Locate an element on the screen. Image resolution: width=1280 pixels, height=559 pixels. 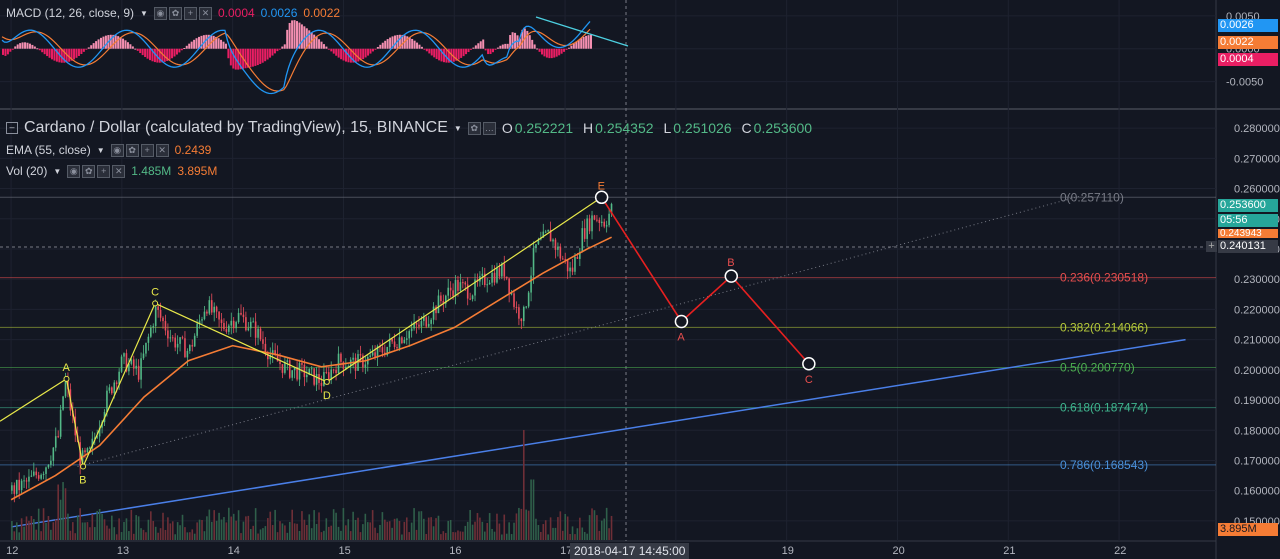
ema-price-tag: 0.243943 is located at coordinates (1248, 233).